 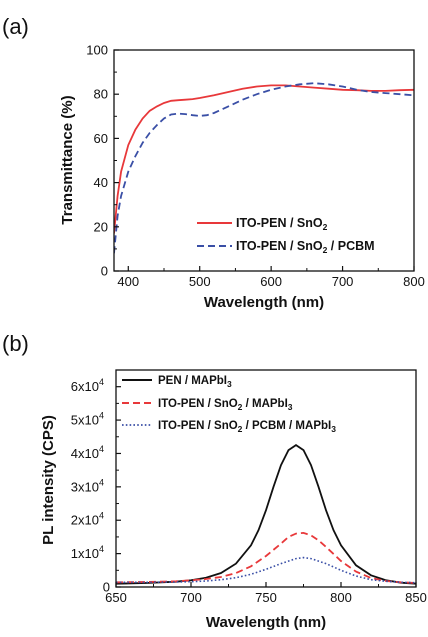 What do you see at coordinates (343, 281) in the screenshot?
I see `a-x-tick-label: 700` at bounding box center [343, 281].